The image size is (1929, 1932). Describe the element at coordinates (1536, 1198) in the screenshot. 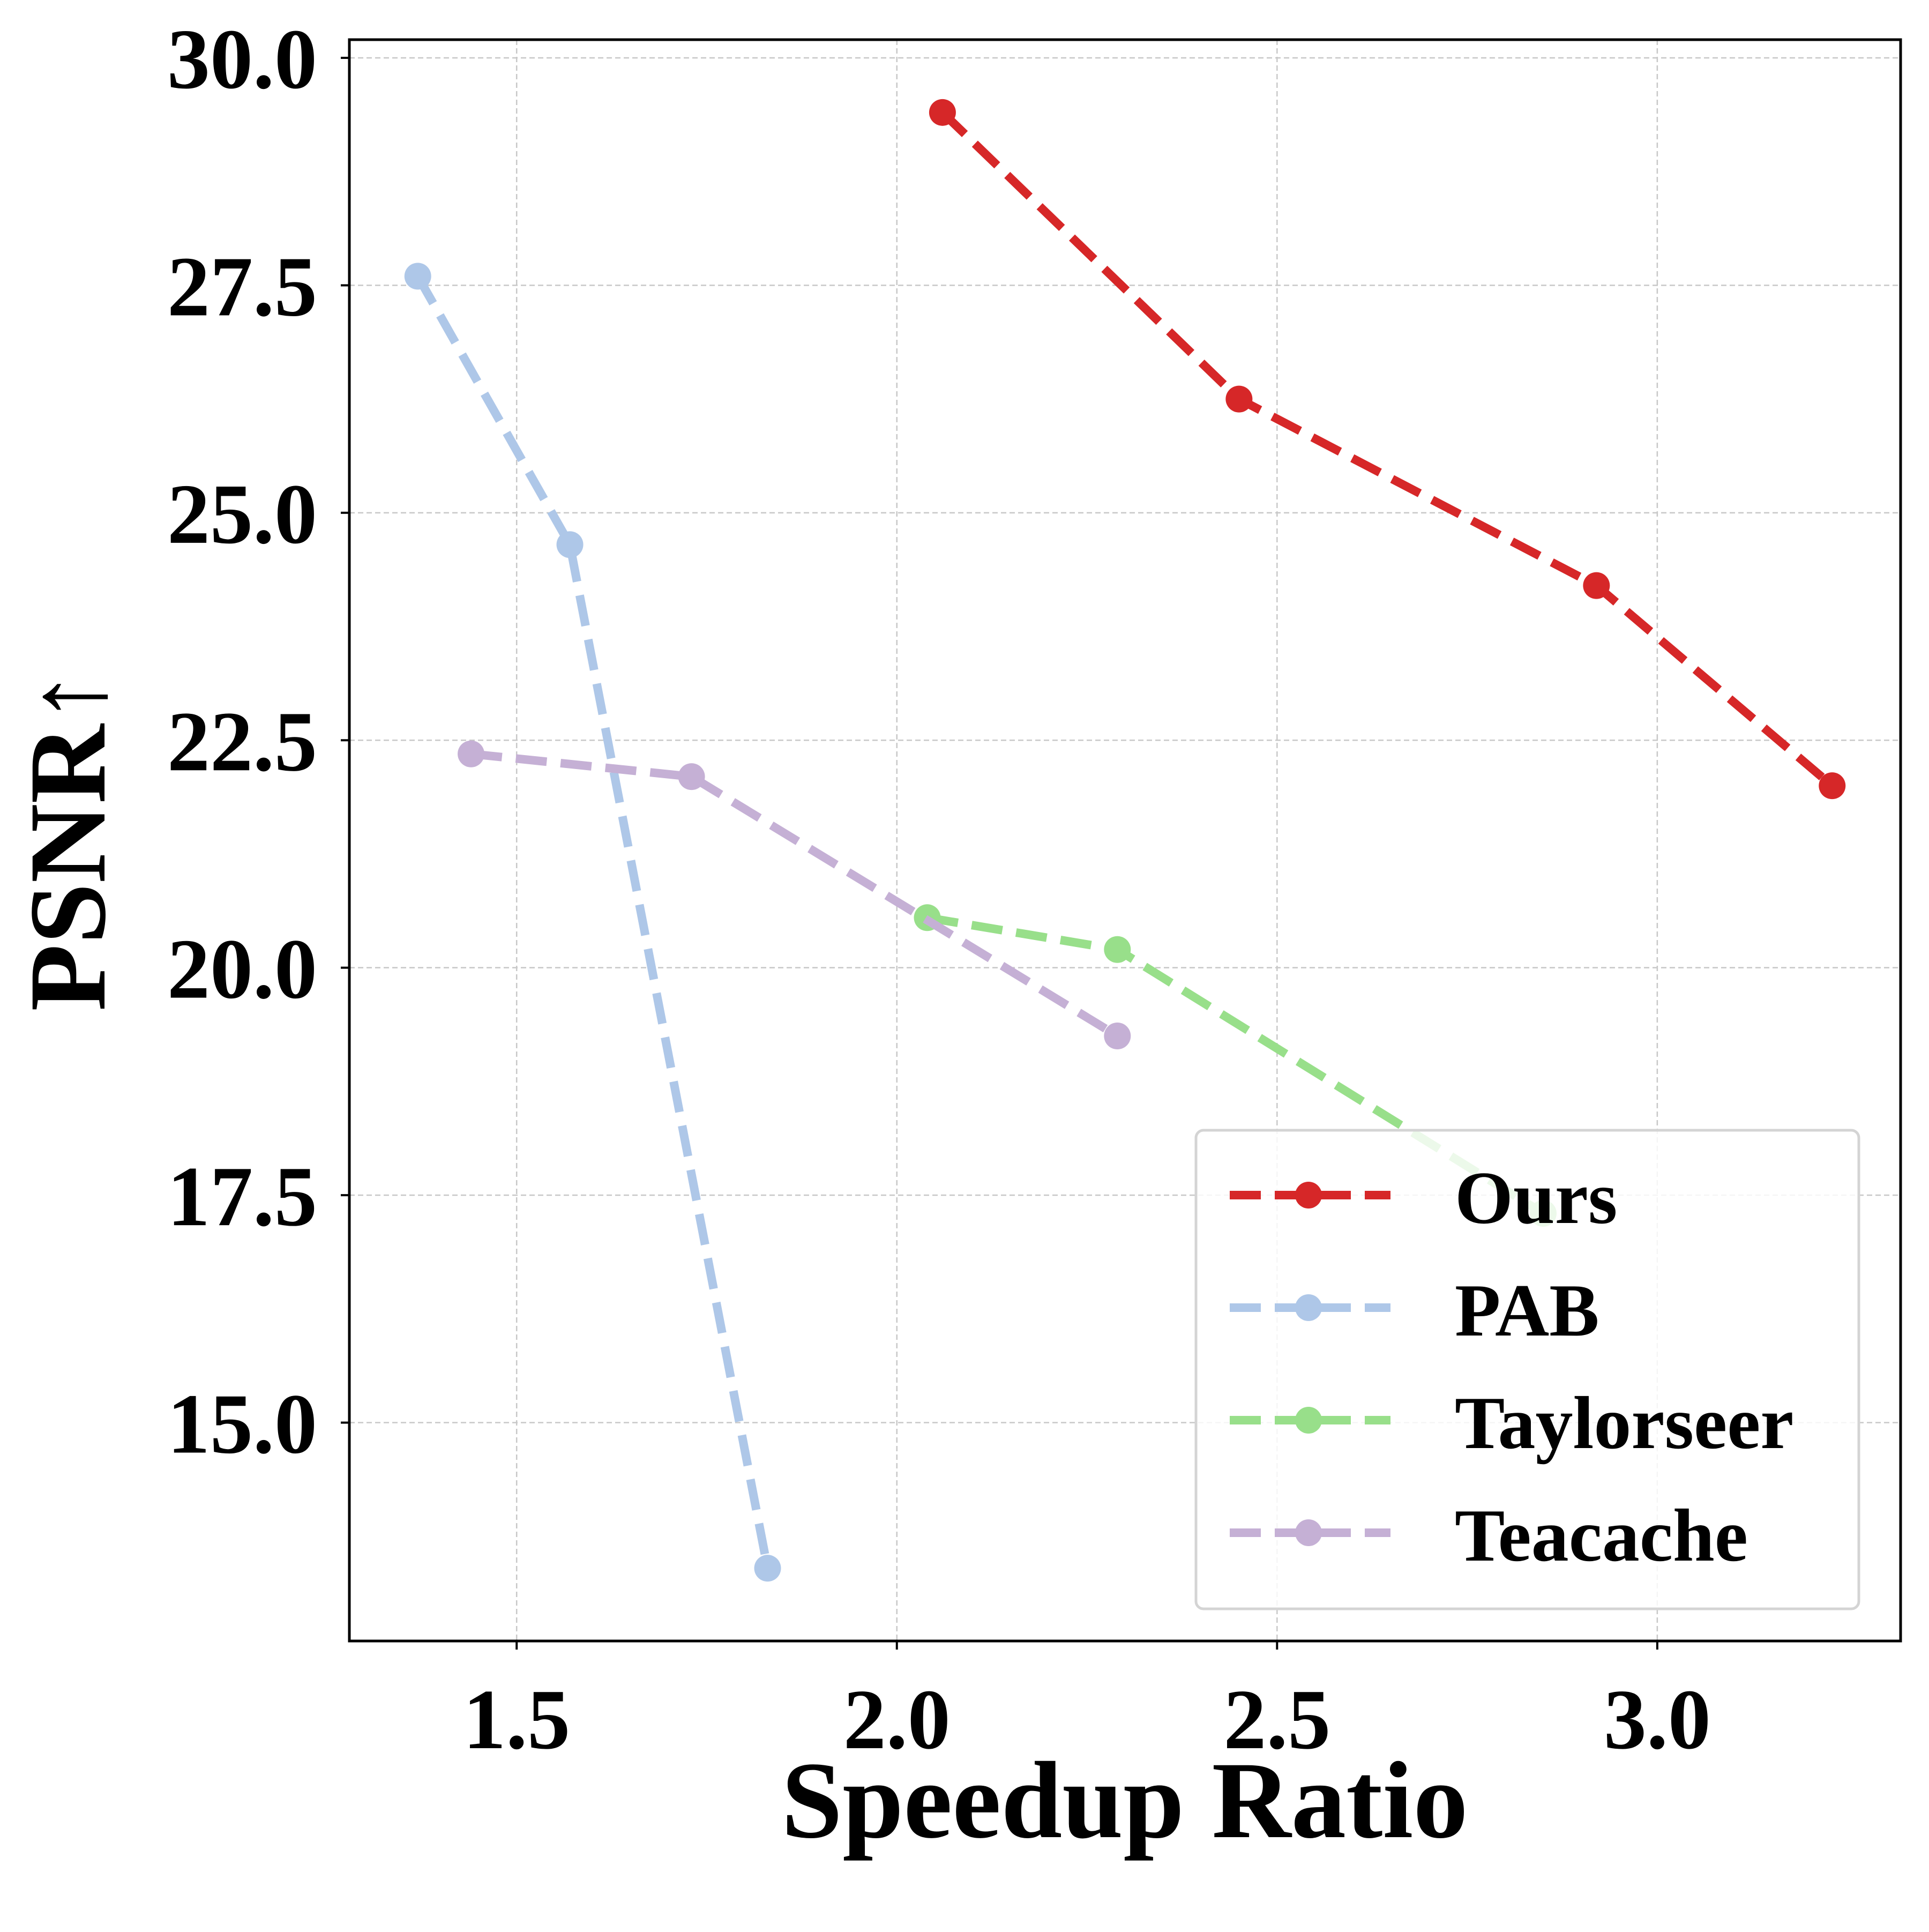

I see `legend-label: Ours` at that location.